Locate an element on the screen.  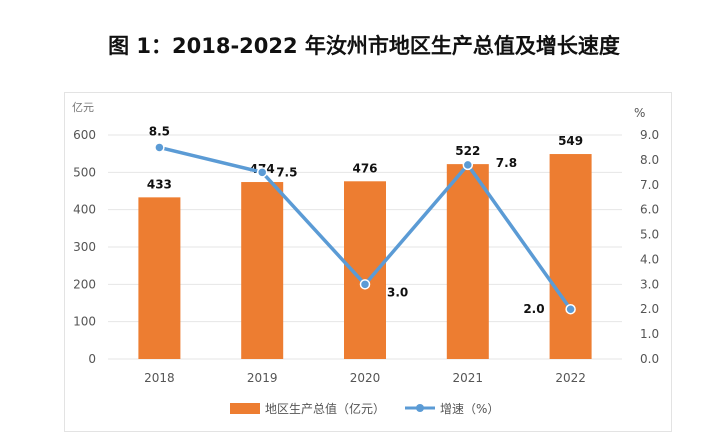
line-label: 7.5 is located at coordinates (286, 172).